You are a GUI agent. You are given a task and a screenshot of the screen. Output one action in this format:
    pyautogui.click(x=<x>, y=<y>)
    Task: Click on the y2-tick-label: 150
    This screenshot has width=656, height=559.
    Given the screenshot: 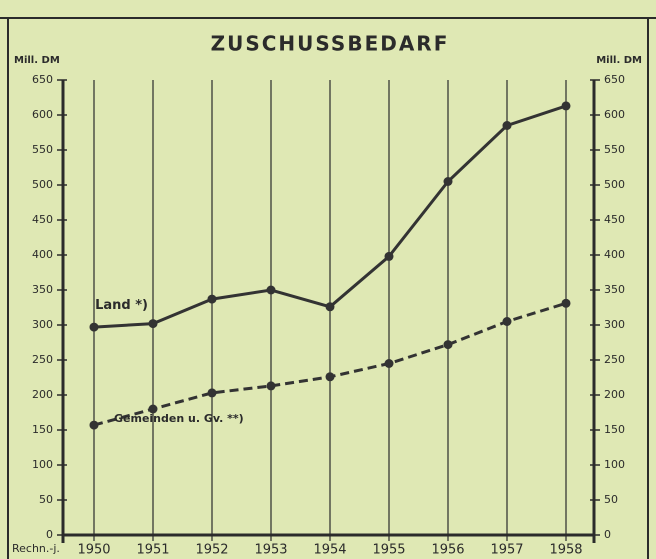 What is the action you would take?
    pyautogui.click(x=614, y=429)
    